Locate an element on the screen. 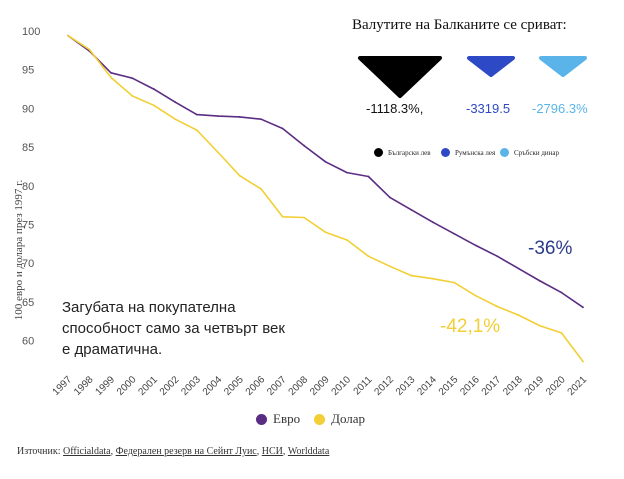 The height and width of the screenshot is (479, 624). inset-legend-bgn: Български лев is located at coordinates (402, 152).